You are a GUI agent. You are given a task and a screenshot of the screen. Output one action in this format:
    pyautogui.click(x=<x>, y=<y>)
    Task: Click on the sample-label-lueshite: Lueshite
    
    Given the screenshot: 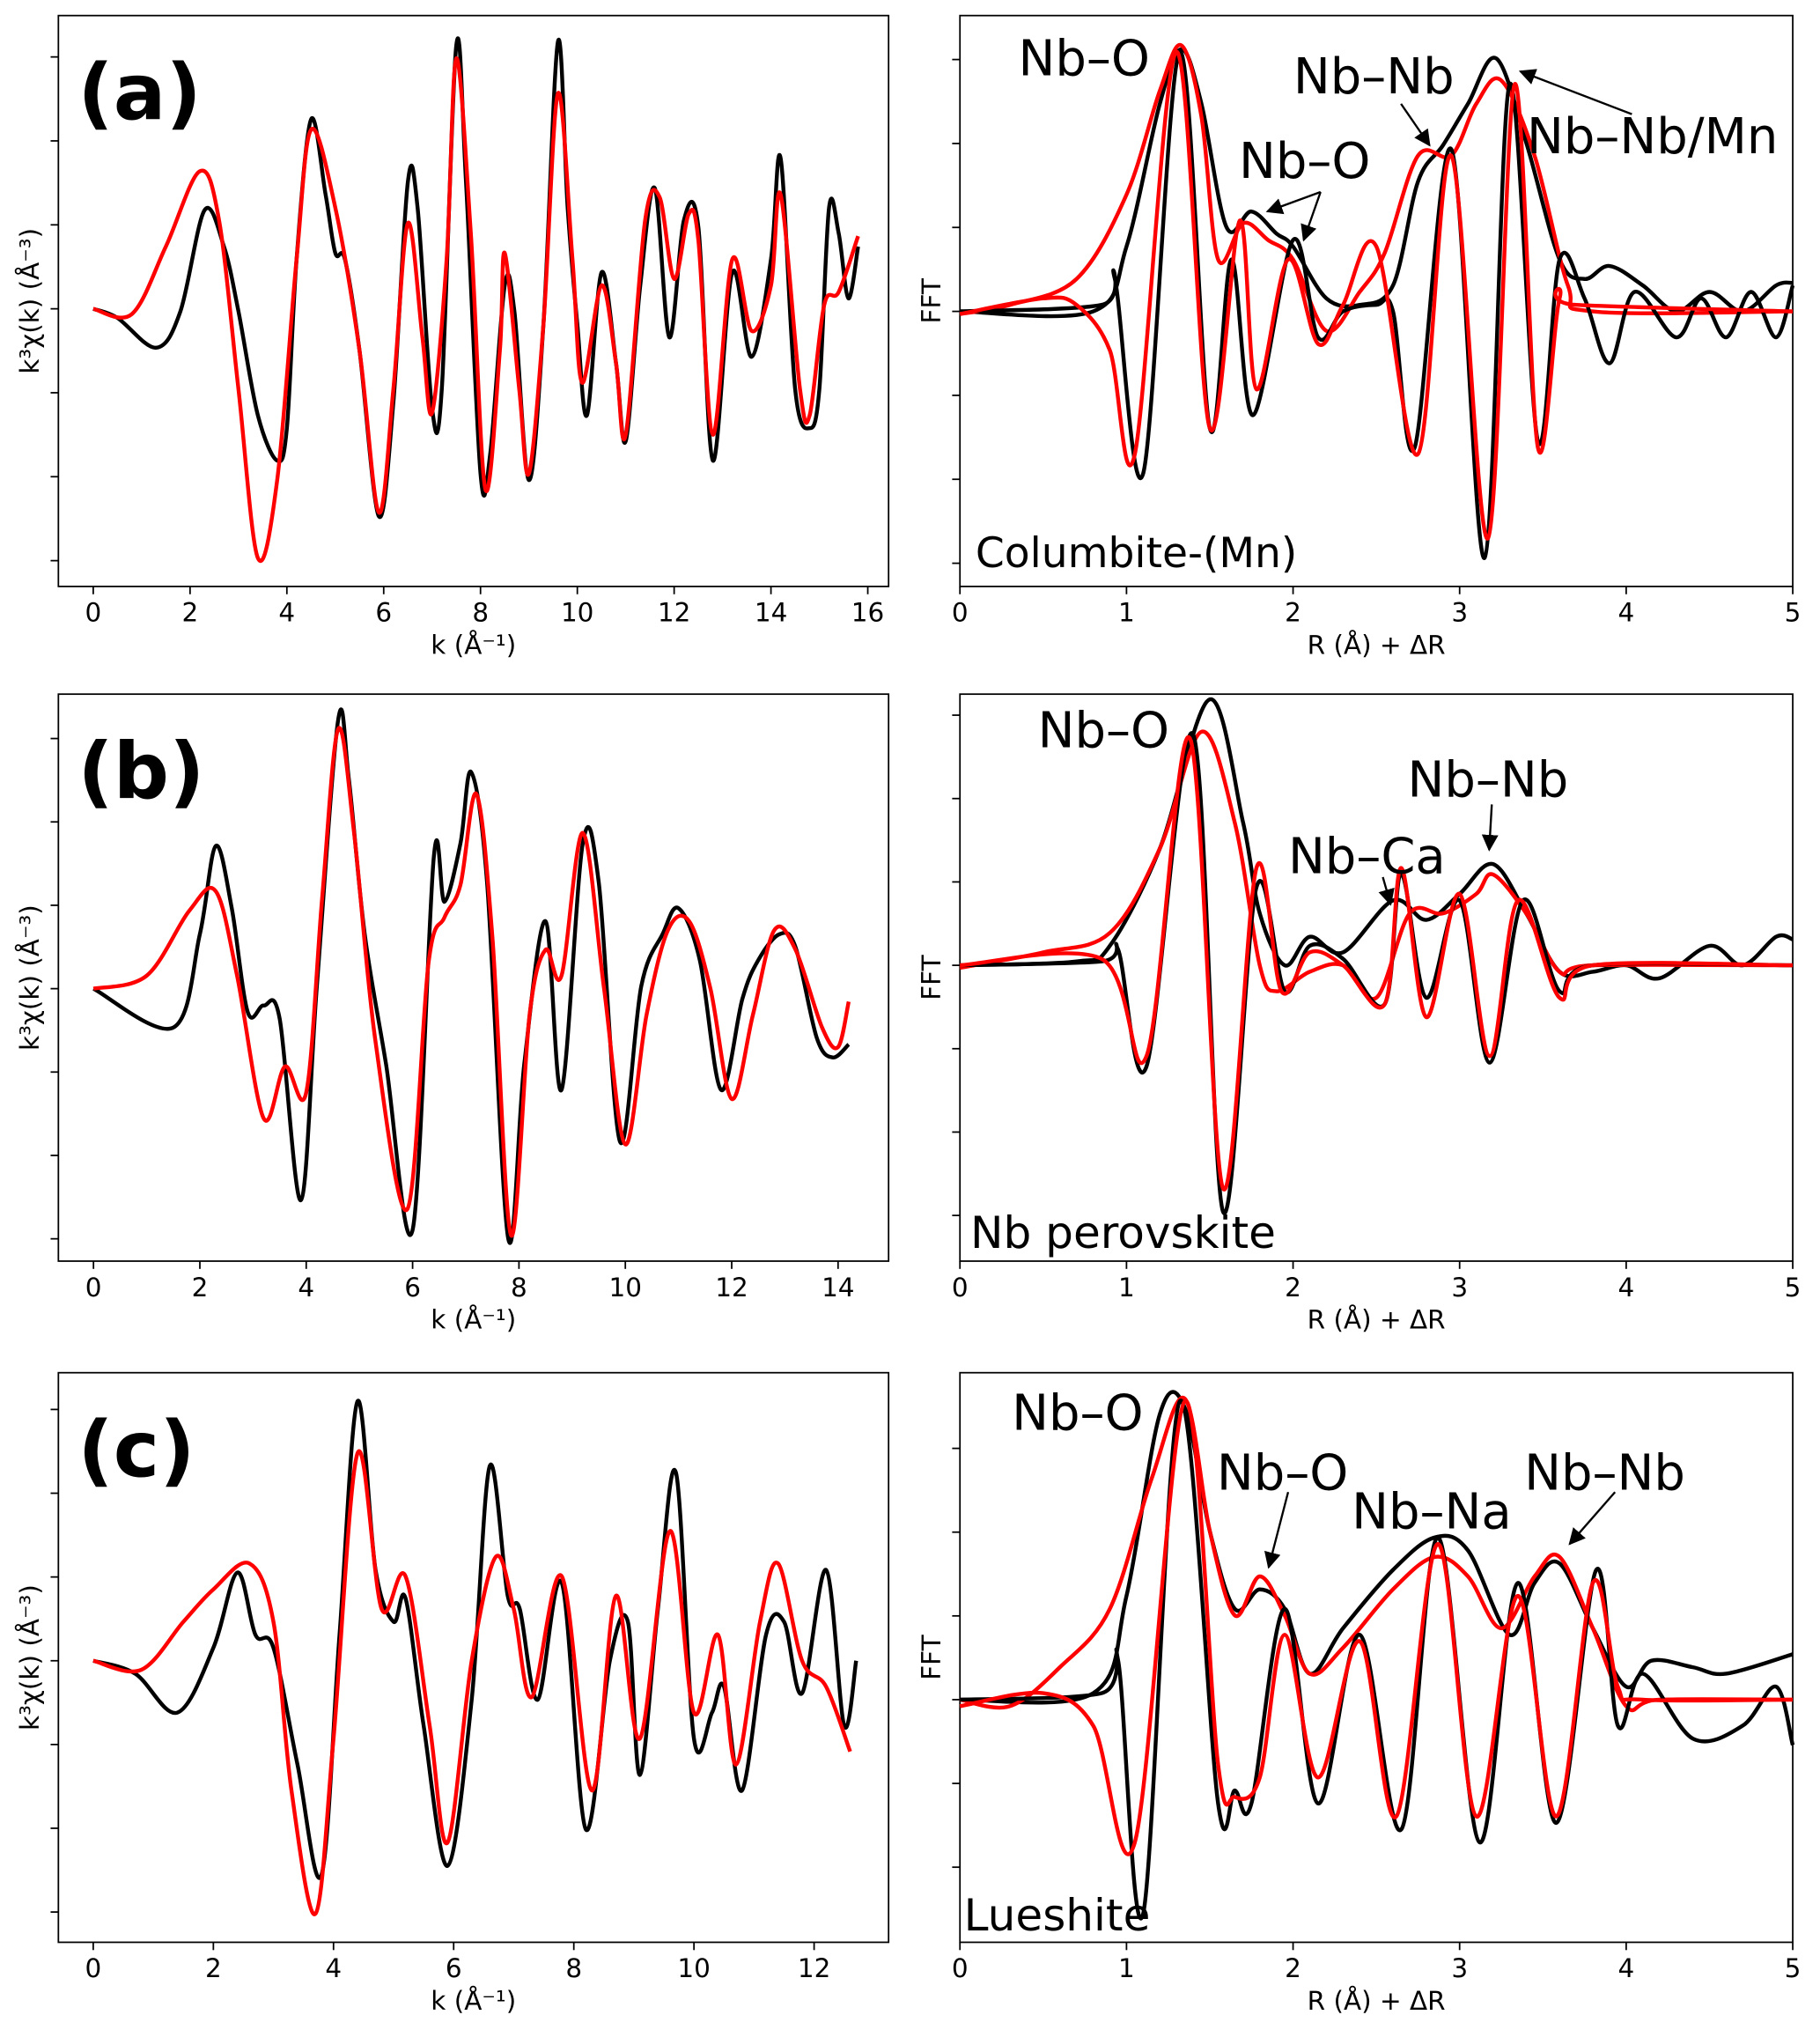 What is the action you would take?
    pyautogui.click(x=1057, y=1915)
    